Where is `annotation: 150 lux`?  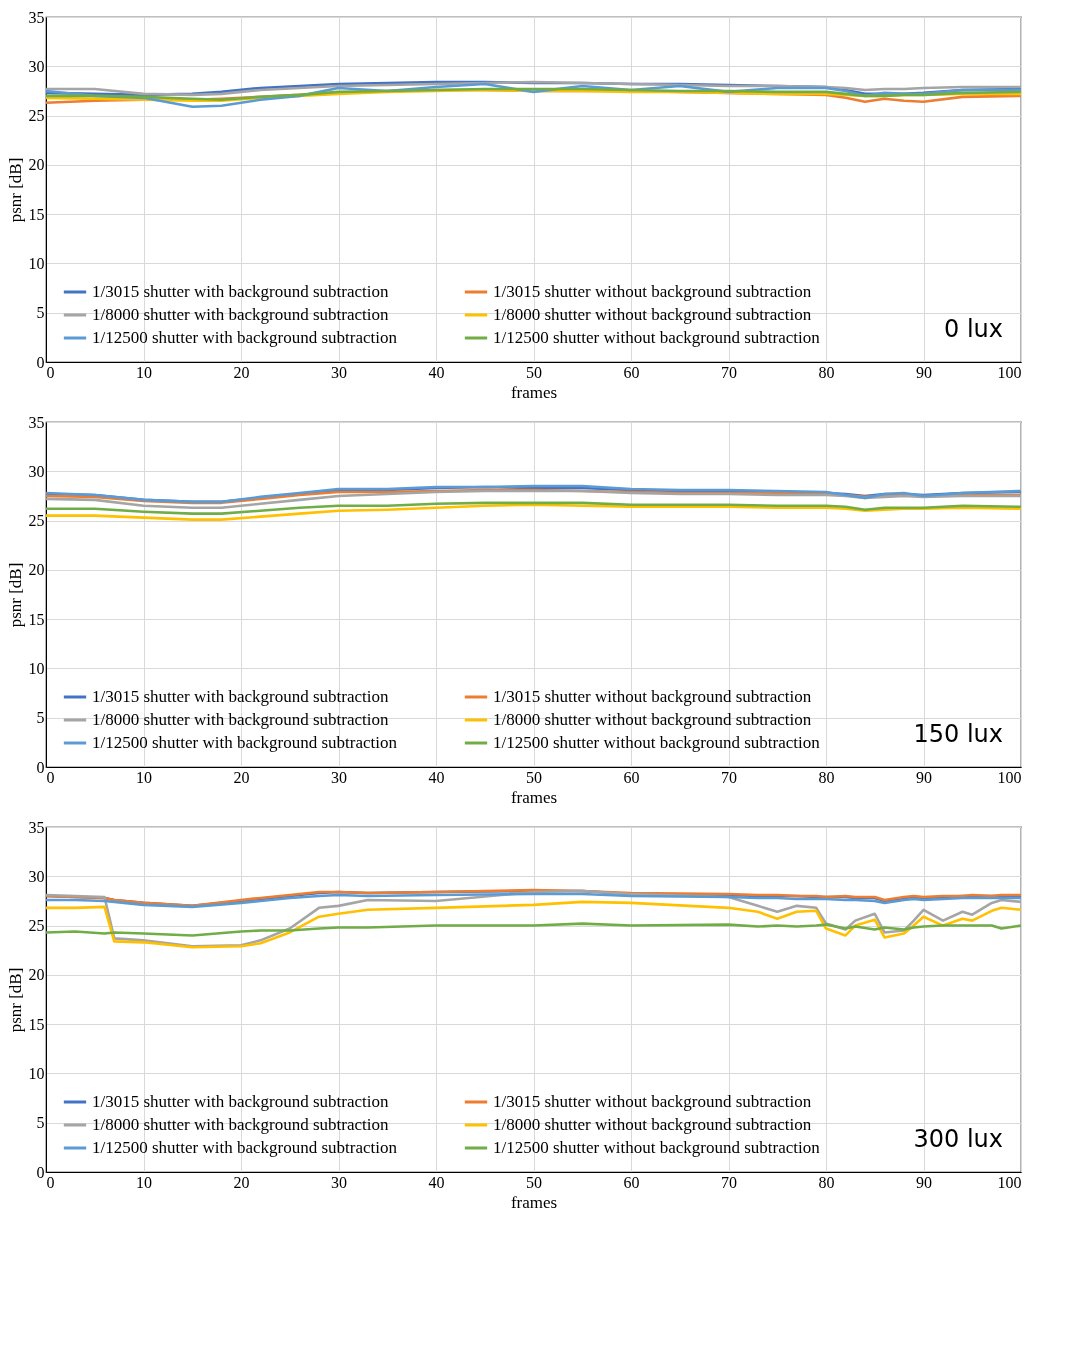 annotation: 150 lux is located at coordinates (958, 734).